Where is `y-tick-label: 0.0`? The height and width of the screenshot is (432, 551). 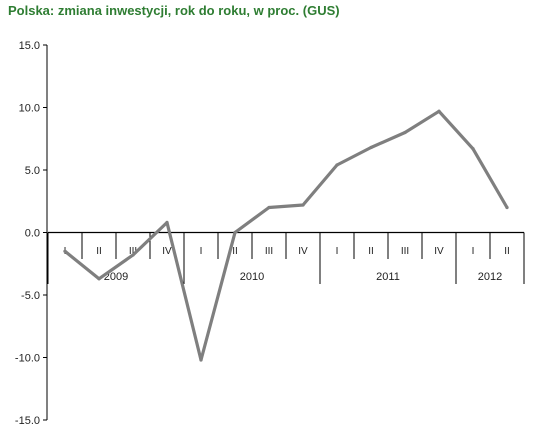
y-tick-label: 0.0 is located at coordinates (32, 234).